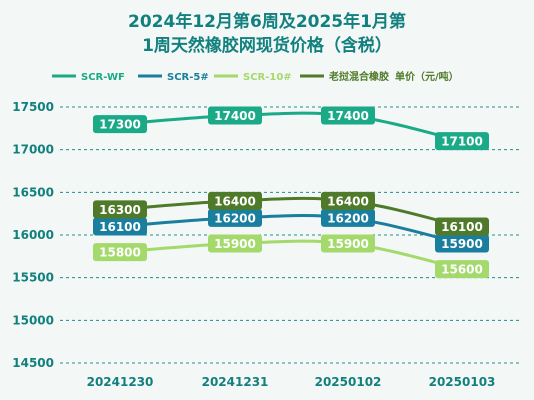  I want to click on x-tick-label: 20250103, so click(462, 382).